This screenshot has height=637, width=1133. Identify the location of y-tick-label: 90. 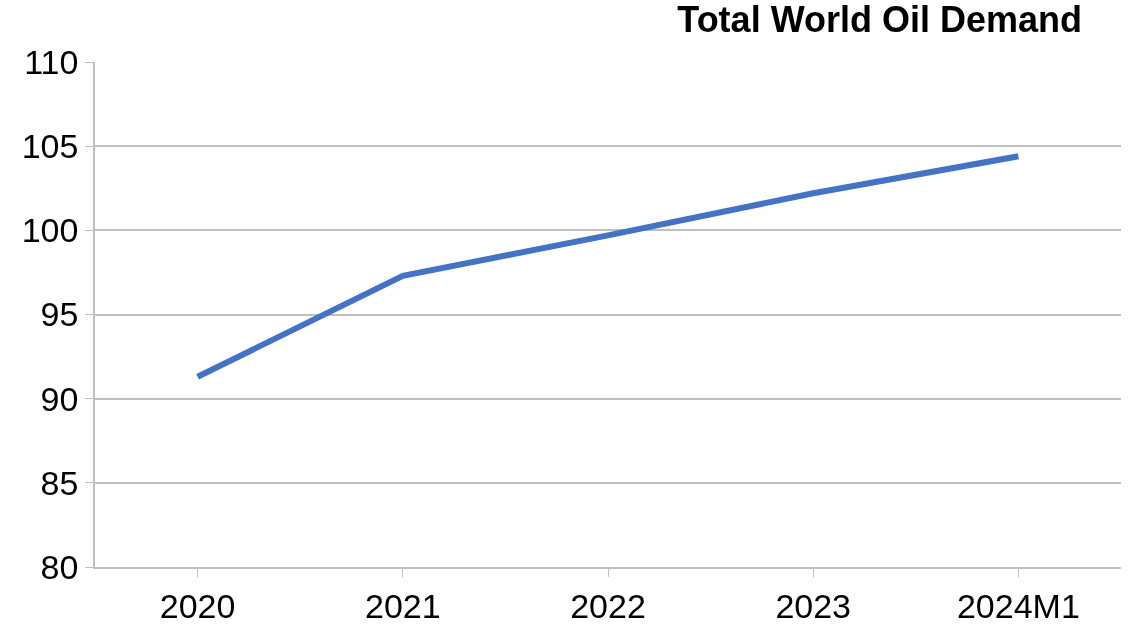
(59, 398).